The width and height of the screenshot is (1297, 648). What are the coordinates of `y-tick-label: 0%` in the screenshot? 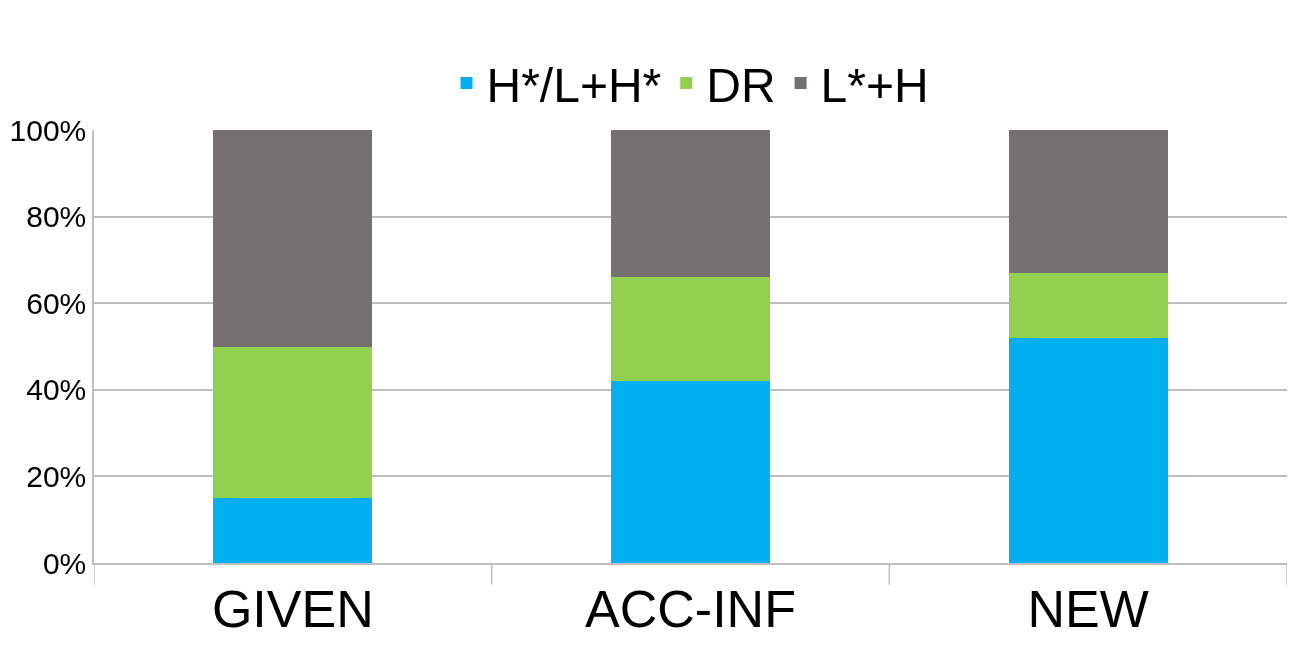 It's located at (64, 563).